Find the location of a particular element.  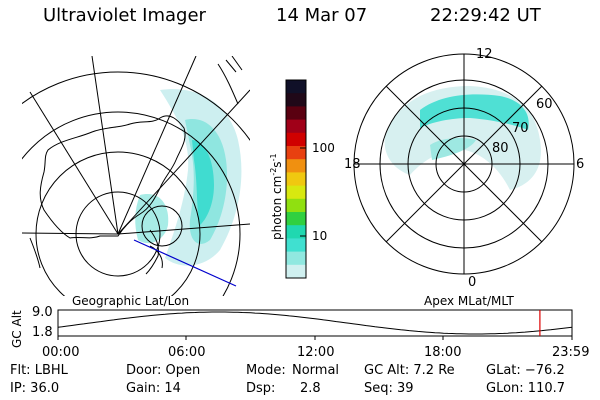

mode-value: Normal is located at coordinates (316, 370).